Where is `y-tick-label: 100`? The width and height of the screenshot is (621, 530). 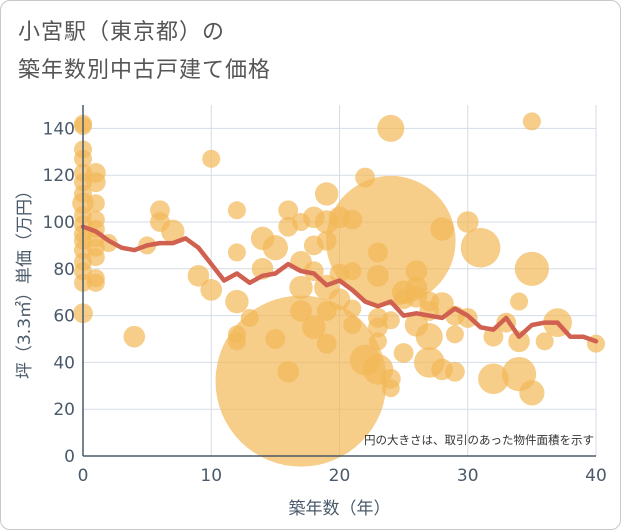 y-tick-label: 100 is located at coordinates (59, 223).